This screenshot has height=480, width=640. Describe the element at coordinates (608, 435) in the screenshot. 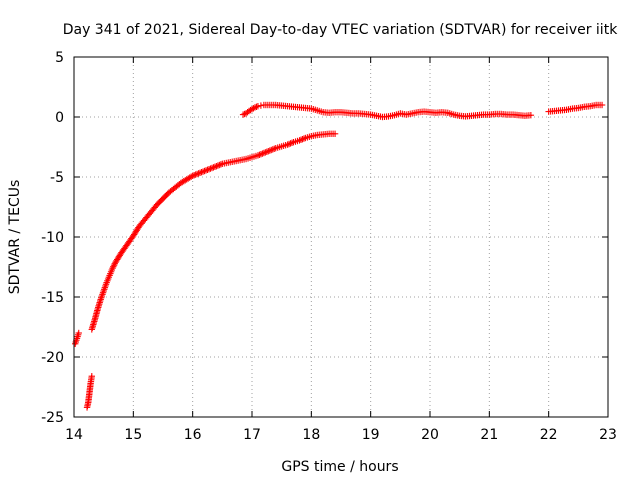

I see `x-tick-label: 23` at that location.